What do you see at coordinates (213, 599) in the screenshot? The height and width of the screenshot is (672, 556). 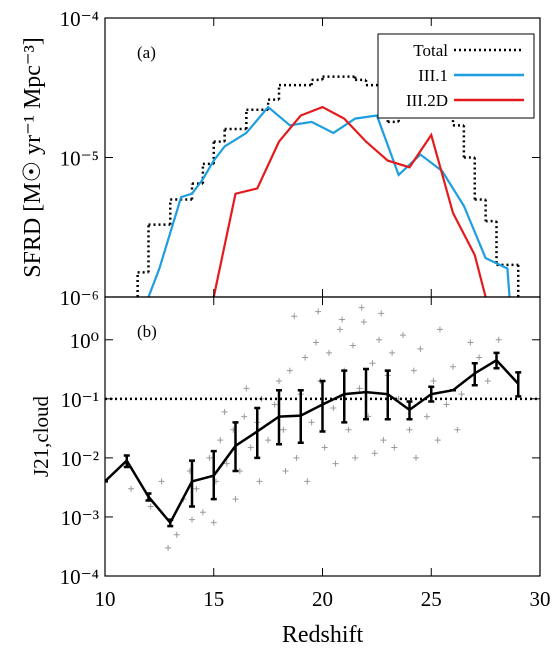 I see `x-tick-label: 15` at bounding box center [213, 599].